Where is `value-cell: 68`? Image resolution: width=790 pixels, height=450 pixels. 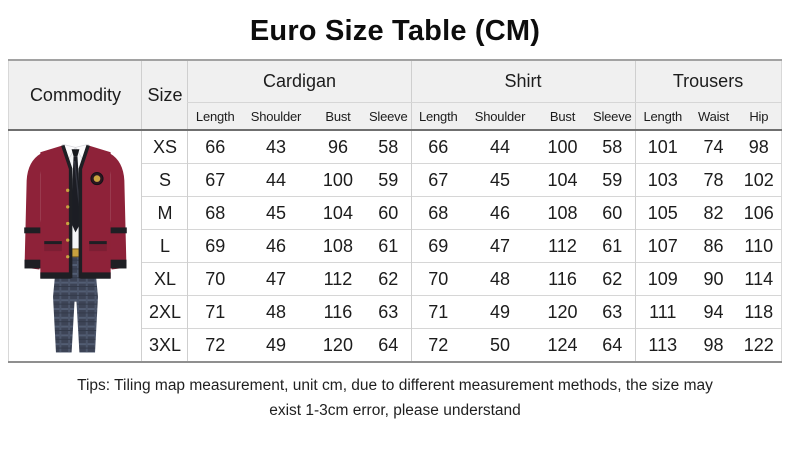 value-cell: 68 is located at coordinates (214, 213).